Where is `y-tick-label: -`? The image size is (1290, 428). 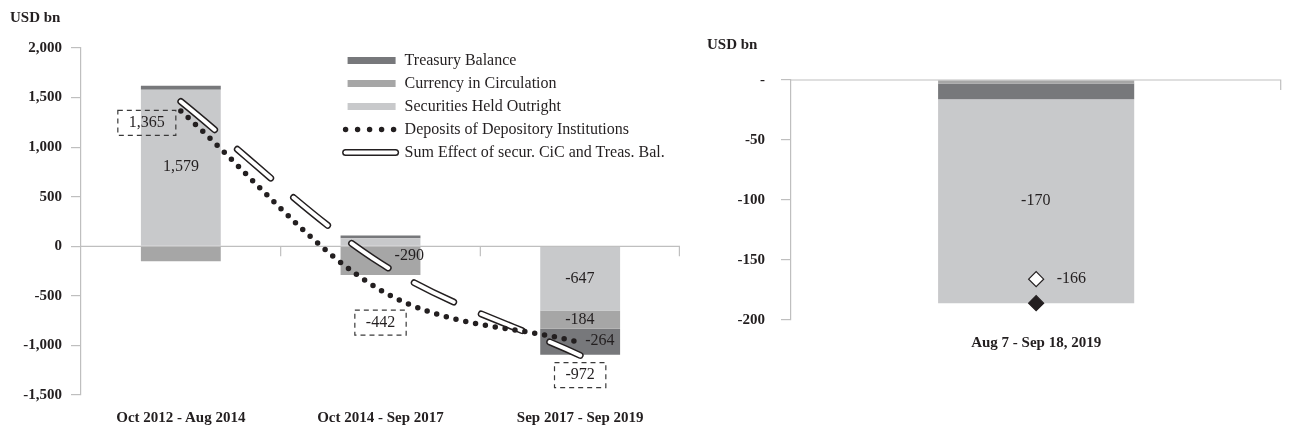
y-tick-label: - is located at coordinates (762, 78).